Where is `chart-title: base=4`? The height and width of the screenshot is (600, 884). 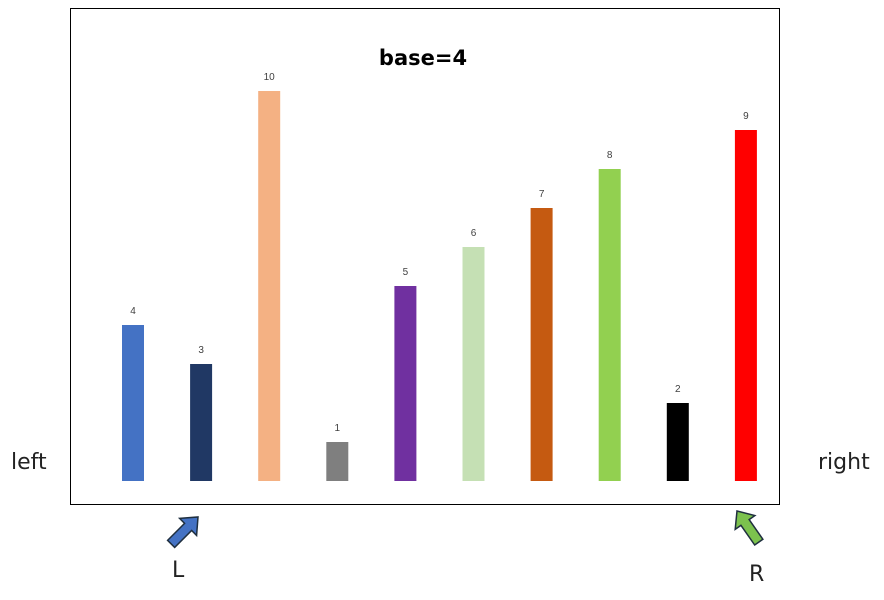 chart-title: base=4 is located at coordinates (423, 58).